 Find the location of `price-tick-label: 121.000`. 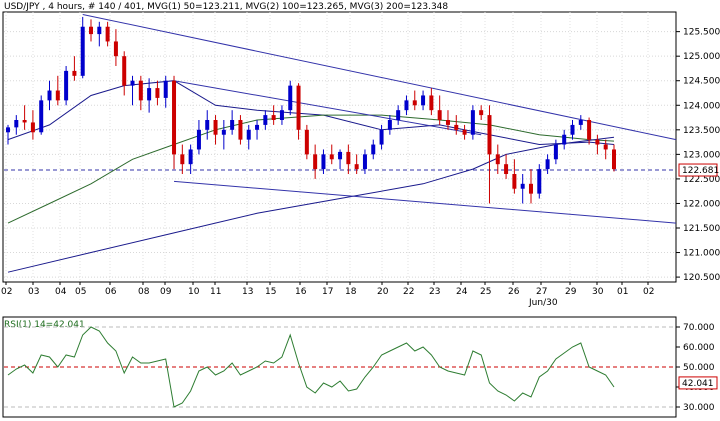

price-tick-label: 121.000 is located at coordinates (701, 254).